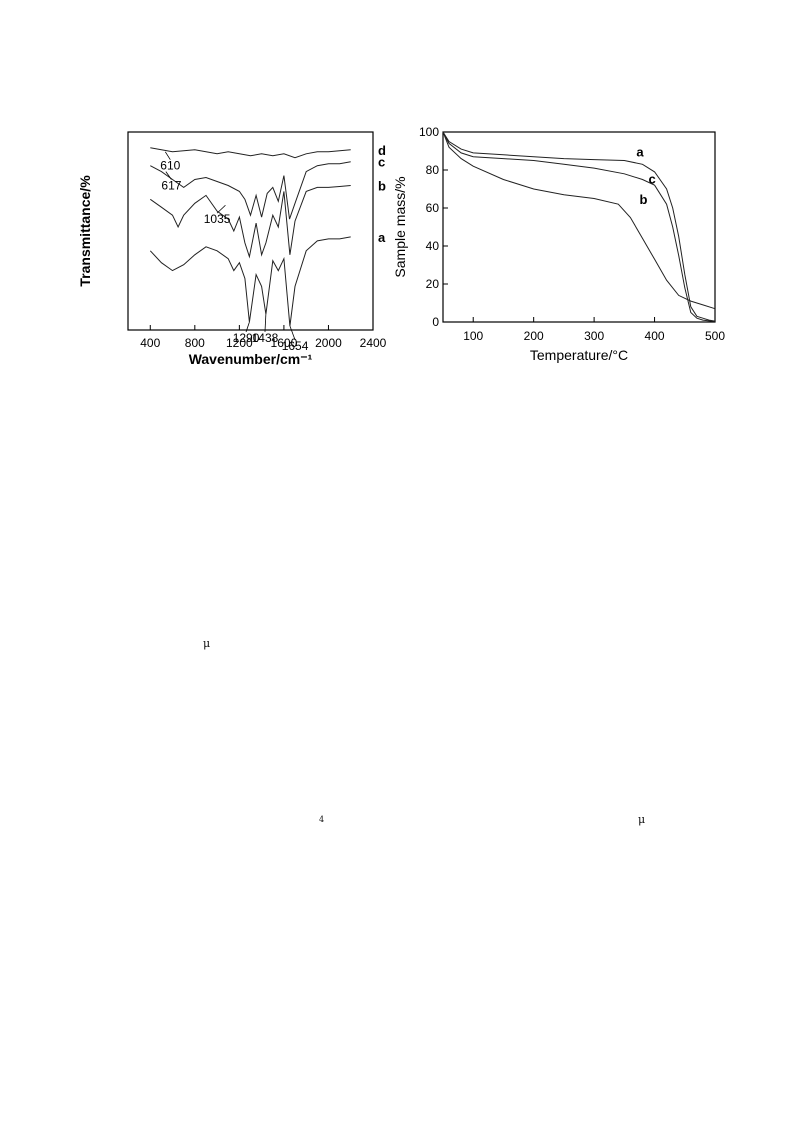 The height and width of the screenshot is (1123, 793). Describe the element at coordinates (429, 132) in the screenshot. I see `y-tick-label: 100` at that location.